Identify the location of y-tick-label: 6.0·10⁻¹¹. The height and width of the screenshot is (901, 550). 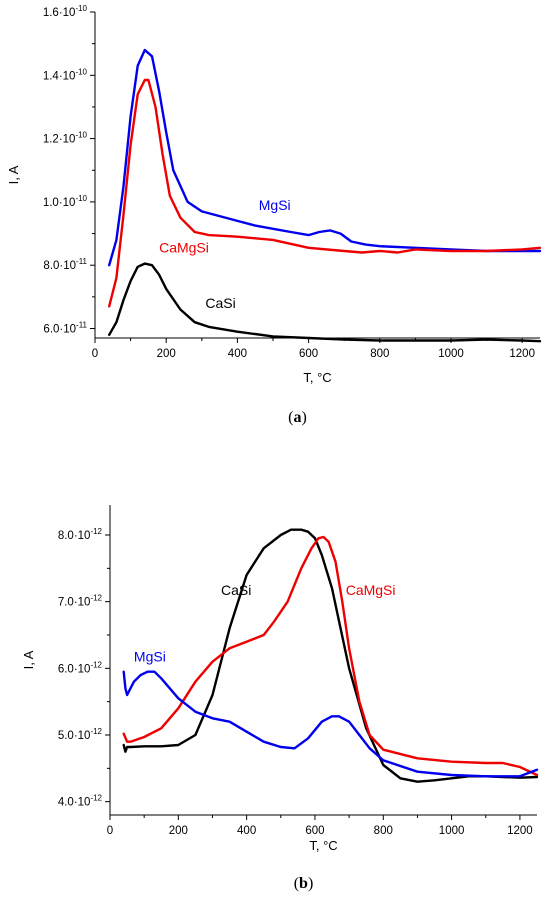
(65, 328).